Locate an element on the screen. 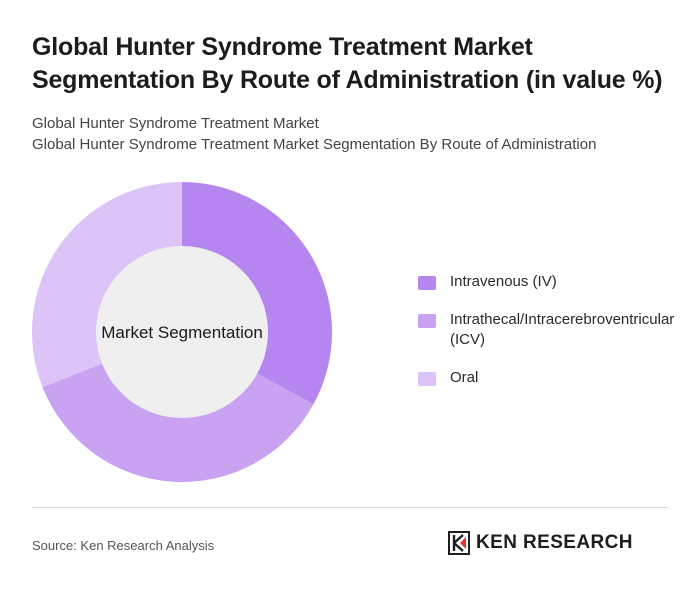 The image size is (700, 591). ken-research-logo: KEN RESEARCH is located at coordinates (540, 543).